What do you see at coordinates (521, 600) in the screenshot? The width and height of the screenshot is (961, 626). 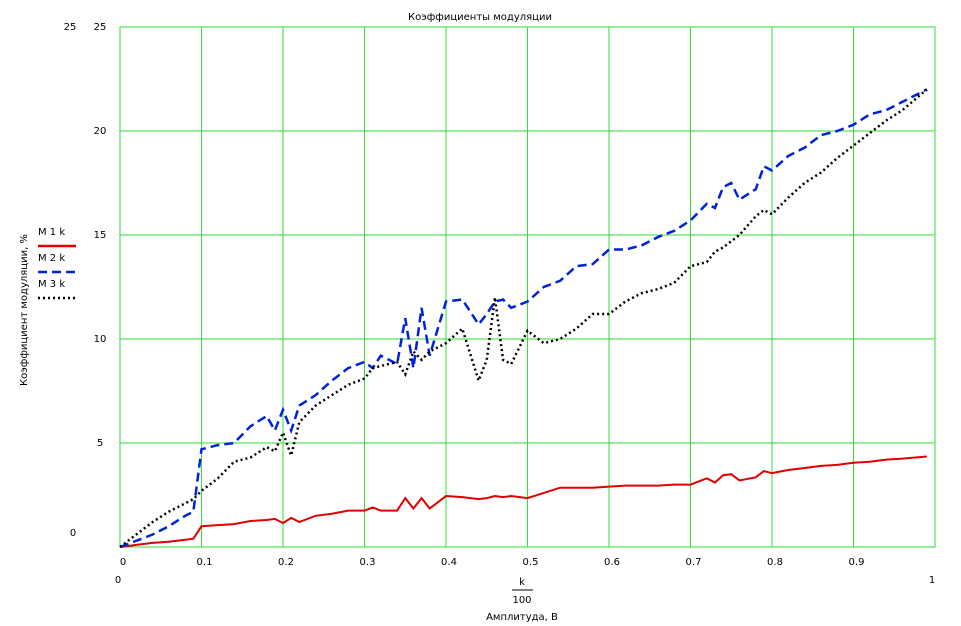 I see `x-expr-denominator: 100` at bounding box center [521, 600].